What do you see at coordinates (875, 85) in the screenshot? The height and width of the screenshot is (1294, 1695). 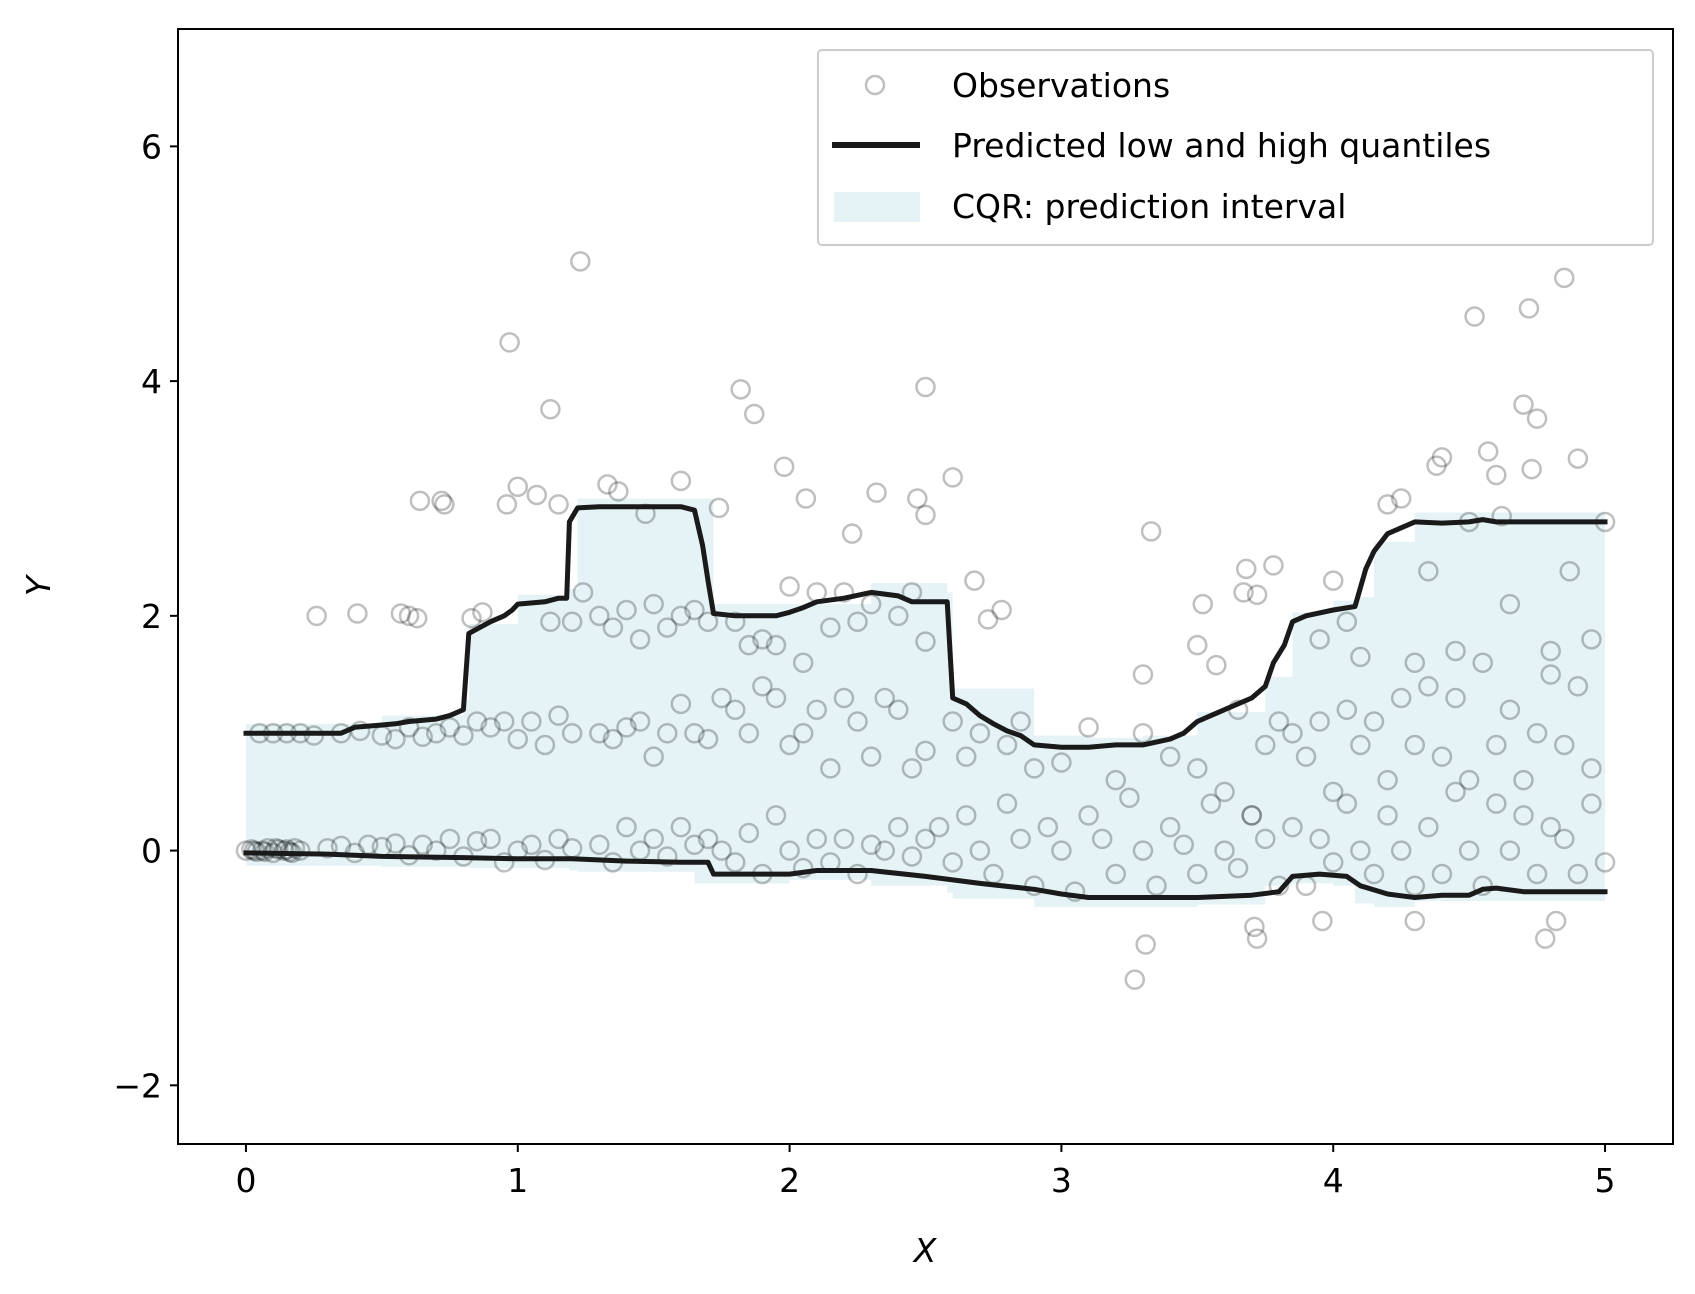 I see `legend-marker-observations` at bounding box center [875, 85].